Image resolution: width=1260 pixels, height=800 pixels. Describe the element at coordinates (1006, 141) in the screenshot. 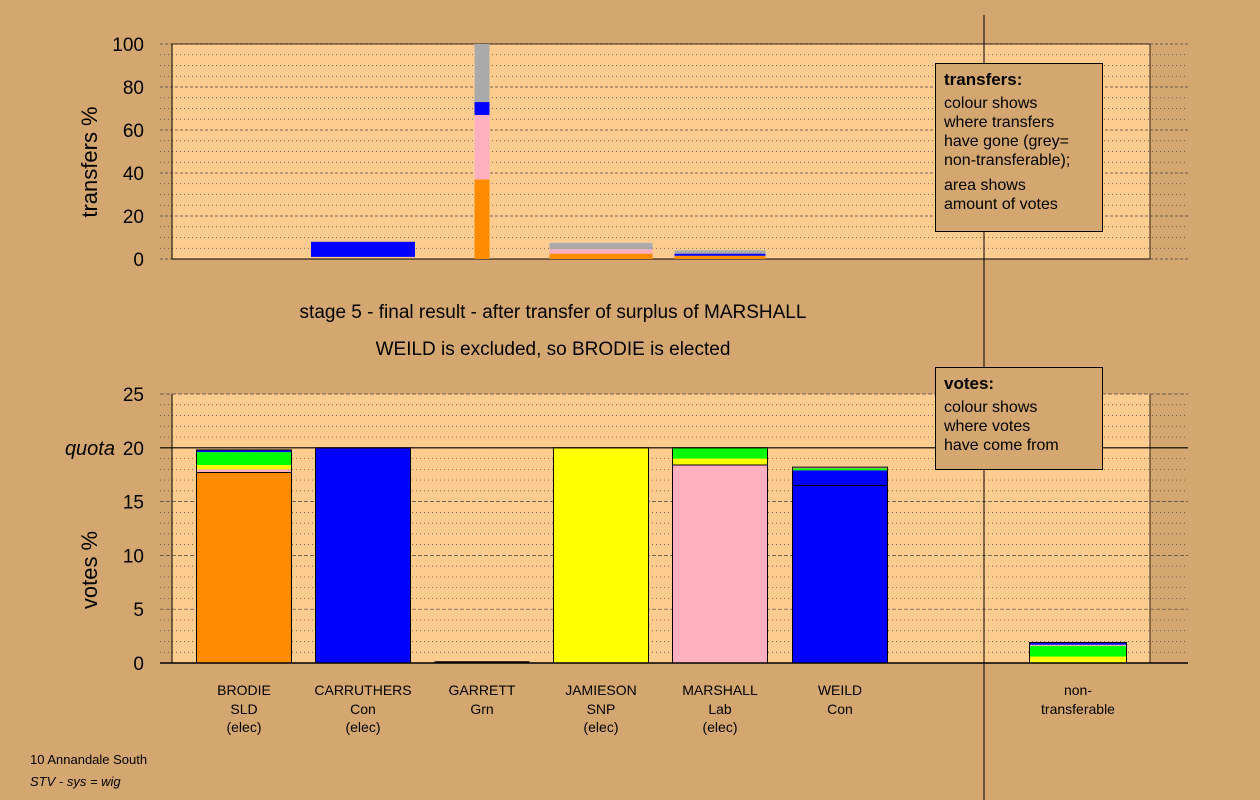

I see `transfers-legend-line: have gone (grey=` at that location.